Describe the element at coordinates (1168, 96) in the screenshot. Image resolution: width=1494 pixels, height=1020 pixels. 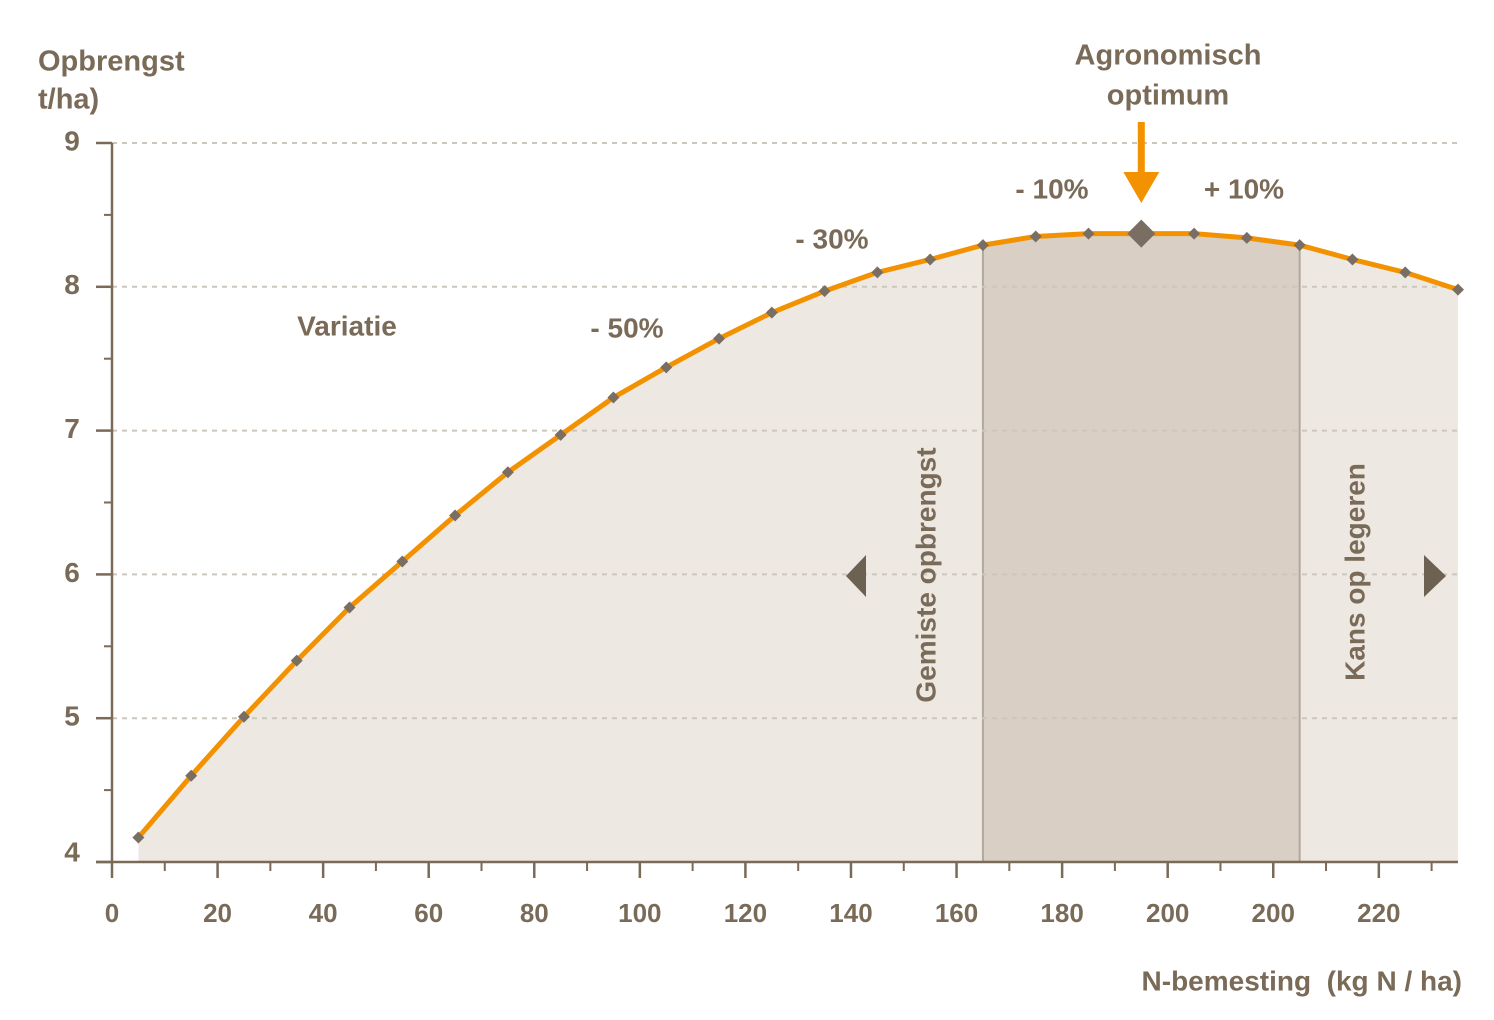
I see `optimum-label: optimum` at that location.